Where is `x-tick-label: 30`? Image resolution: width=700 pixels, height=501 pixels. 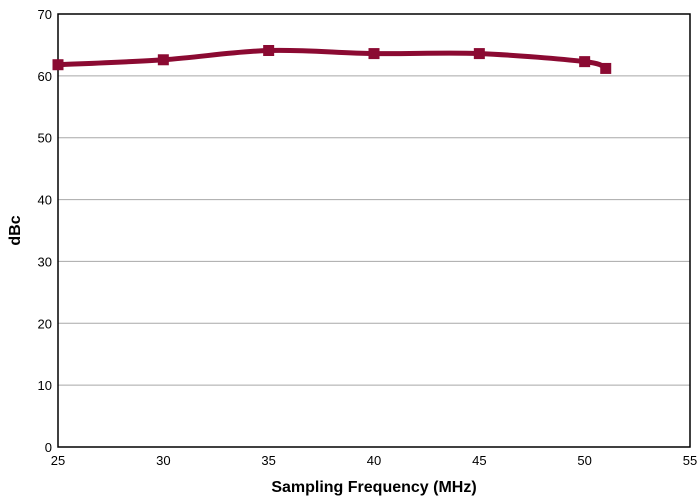
x-tick-label: 30 is located at coordinates (163, 460).